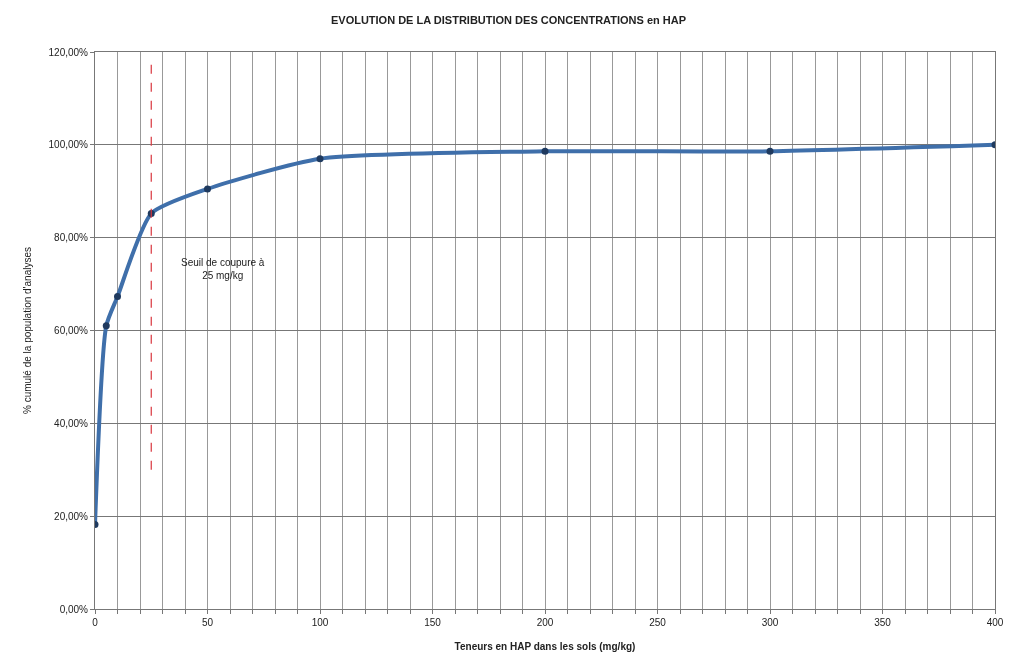 The image size is (1017, 661). Describe the element at coordinates (71, 516) in the screenshot. I see `y-tick-label: 20,00%` at that location.